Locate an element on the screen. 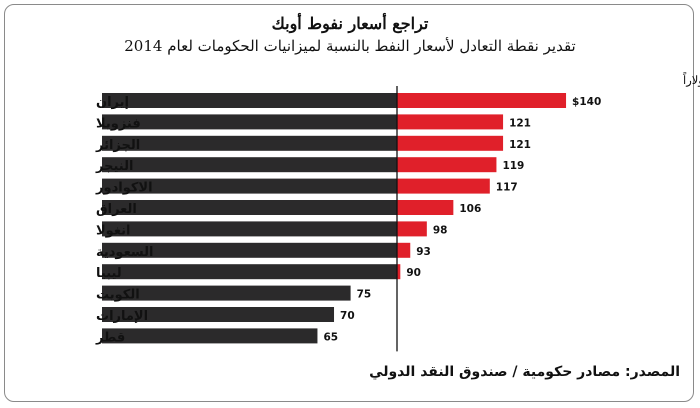 The width and height of the screenshot is (700, 408). category-label-11: الإمارات is located at coordinates (122, 316).